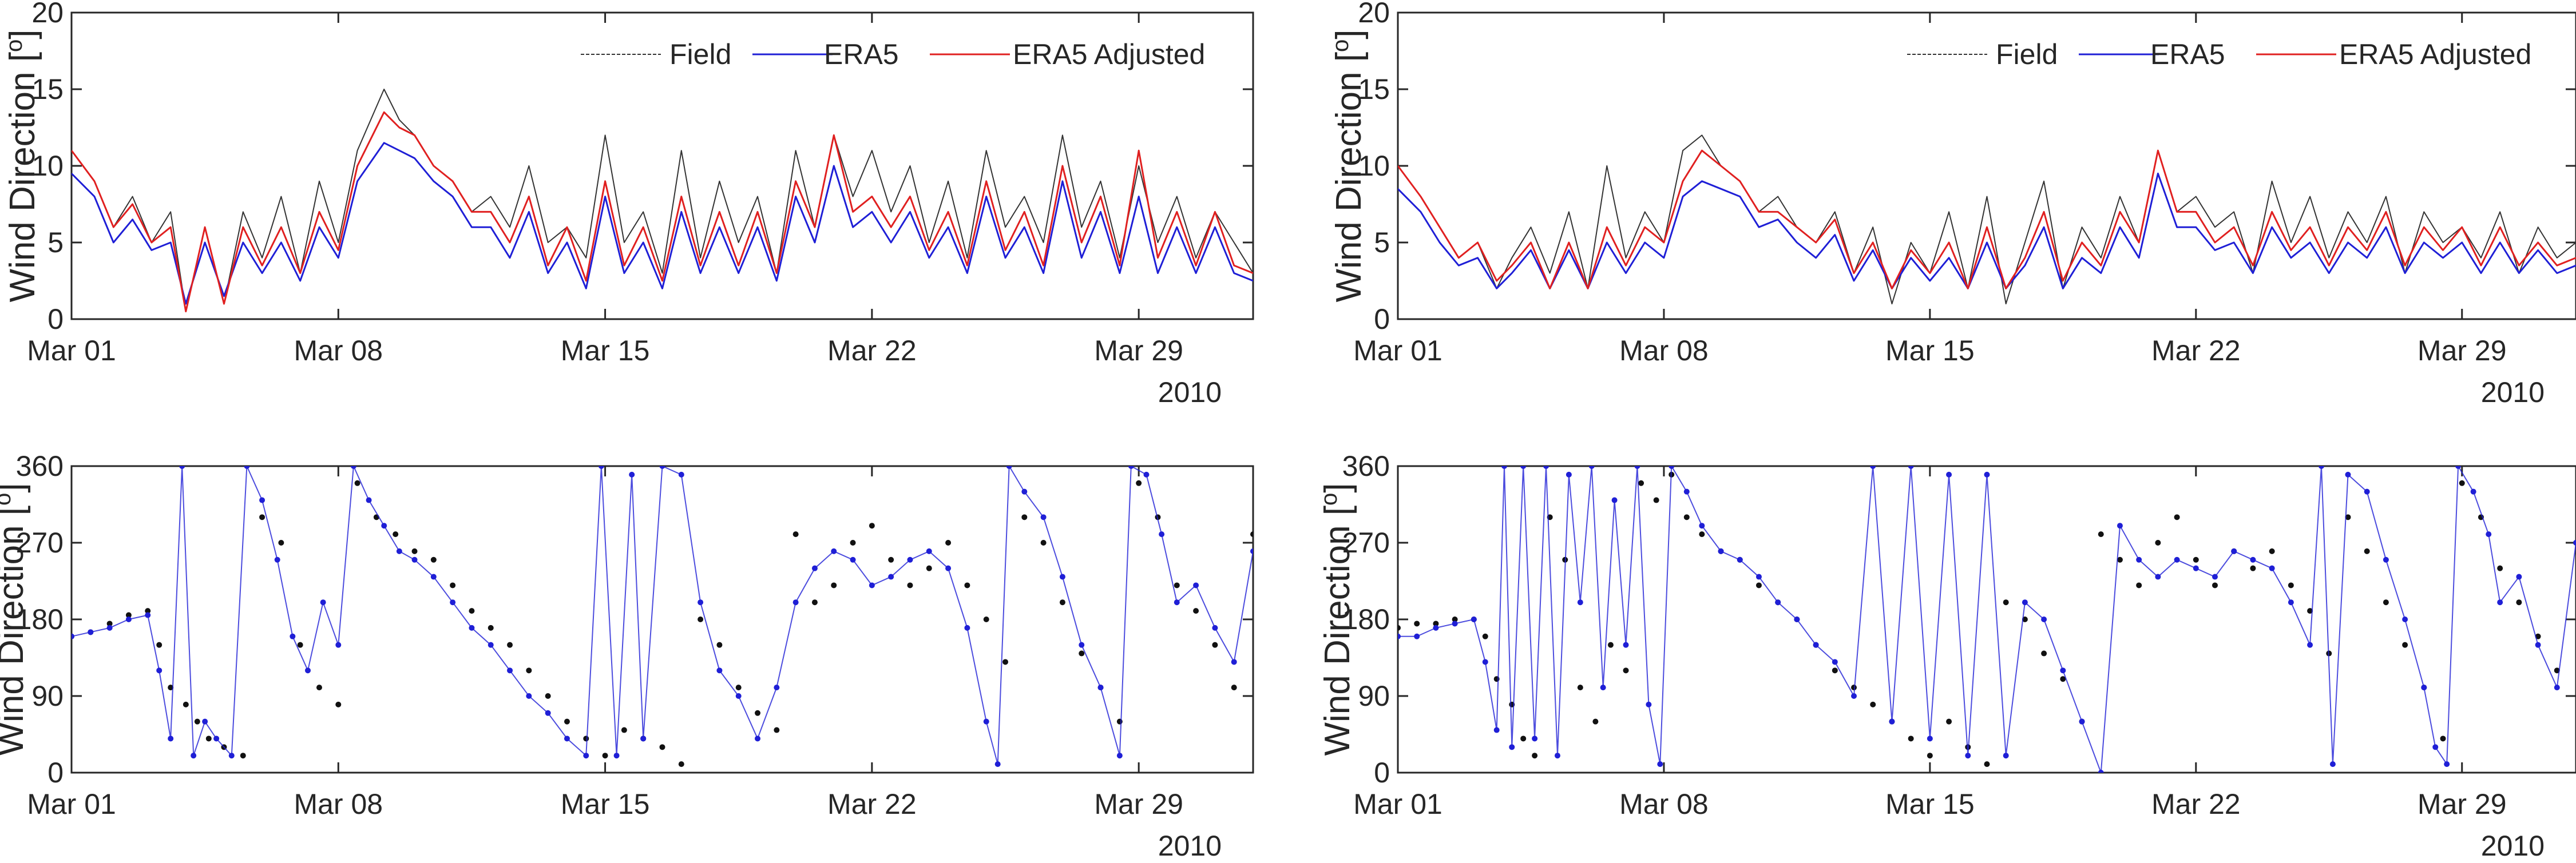 Image resolution: width=2576 pixels, height=863 pixels. What do you see at coordinates (2435, 54) in the screenshot?
I see `legend-label: ERA5 Adjusted` at bounding box center [2435, 54].